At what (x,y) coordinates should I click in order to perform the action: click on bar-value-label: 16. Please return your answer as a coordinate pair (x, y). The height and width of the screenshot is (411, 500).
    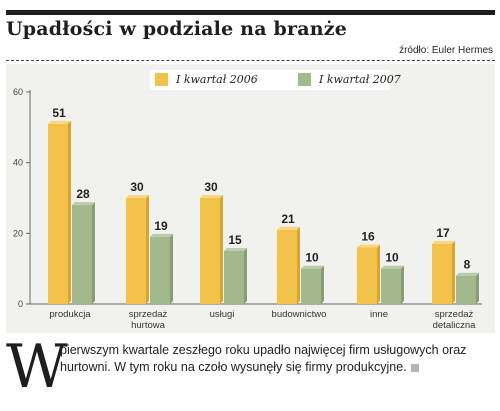
    Looking at the image, I should click on (368, 236).